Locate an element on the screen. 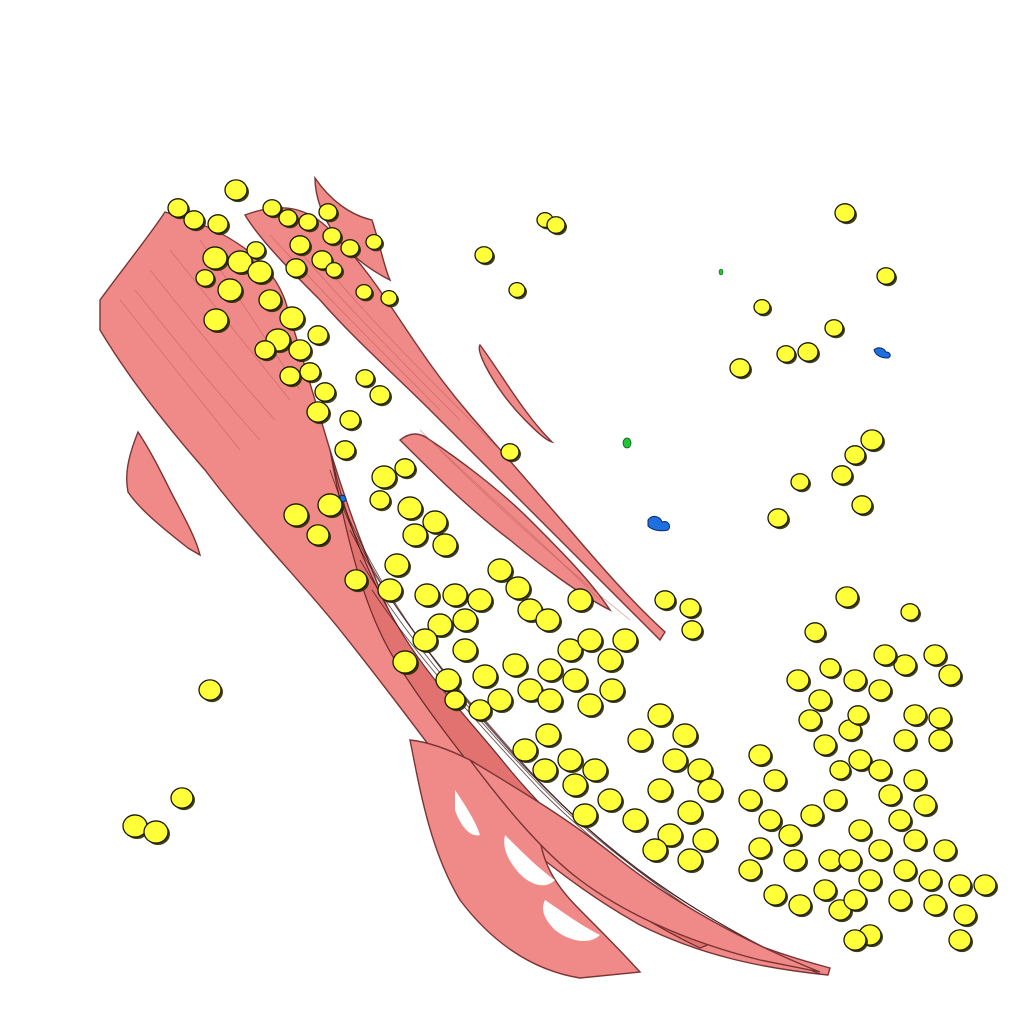 The image size is (1024, 1024). muscle-fiber-fragment-right is located at coordinates (516, 393).